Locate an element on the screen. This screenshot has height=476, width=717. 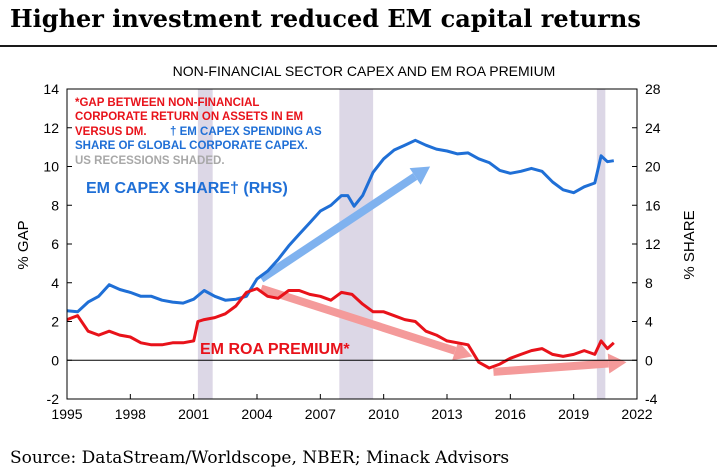
y-right-tick-label: 28 is located at coordinates (653, 89).